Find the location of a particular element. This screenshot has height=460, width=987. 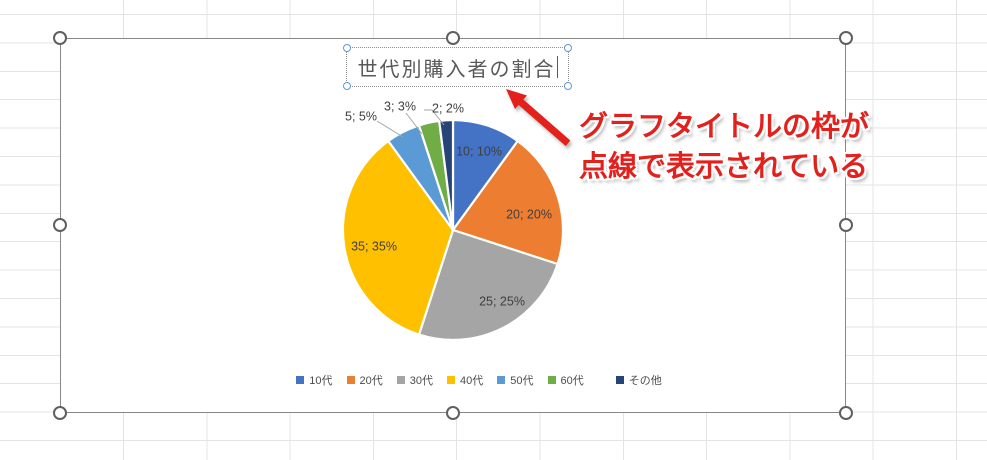

pie-slice-40代 is located at coordinates (398, 237).